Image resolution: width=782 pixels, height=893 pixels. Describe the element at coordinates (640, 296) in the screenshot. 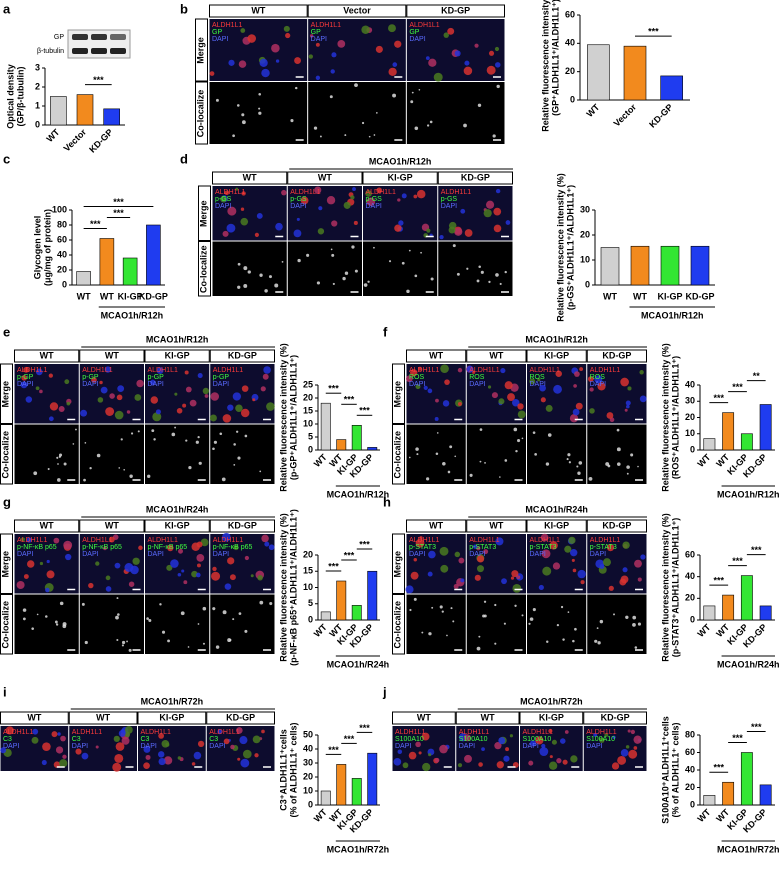

I see `x-tick-label: WT` at that location.